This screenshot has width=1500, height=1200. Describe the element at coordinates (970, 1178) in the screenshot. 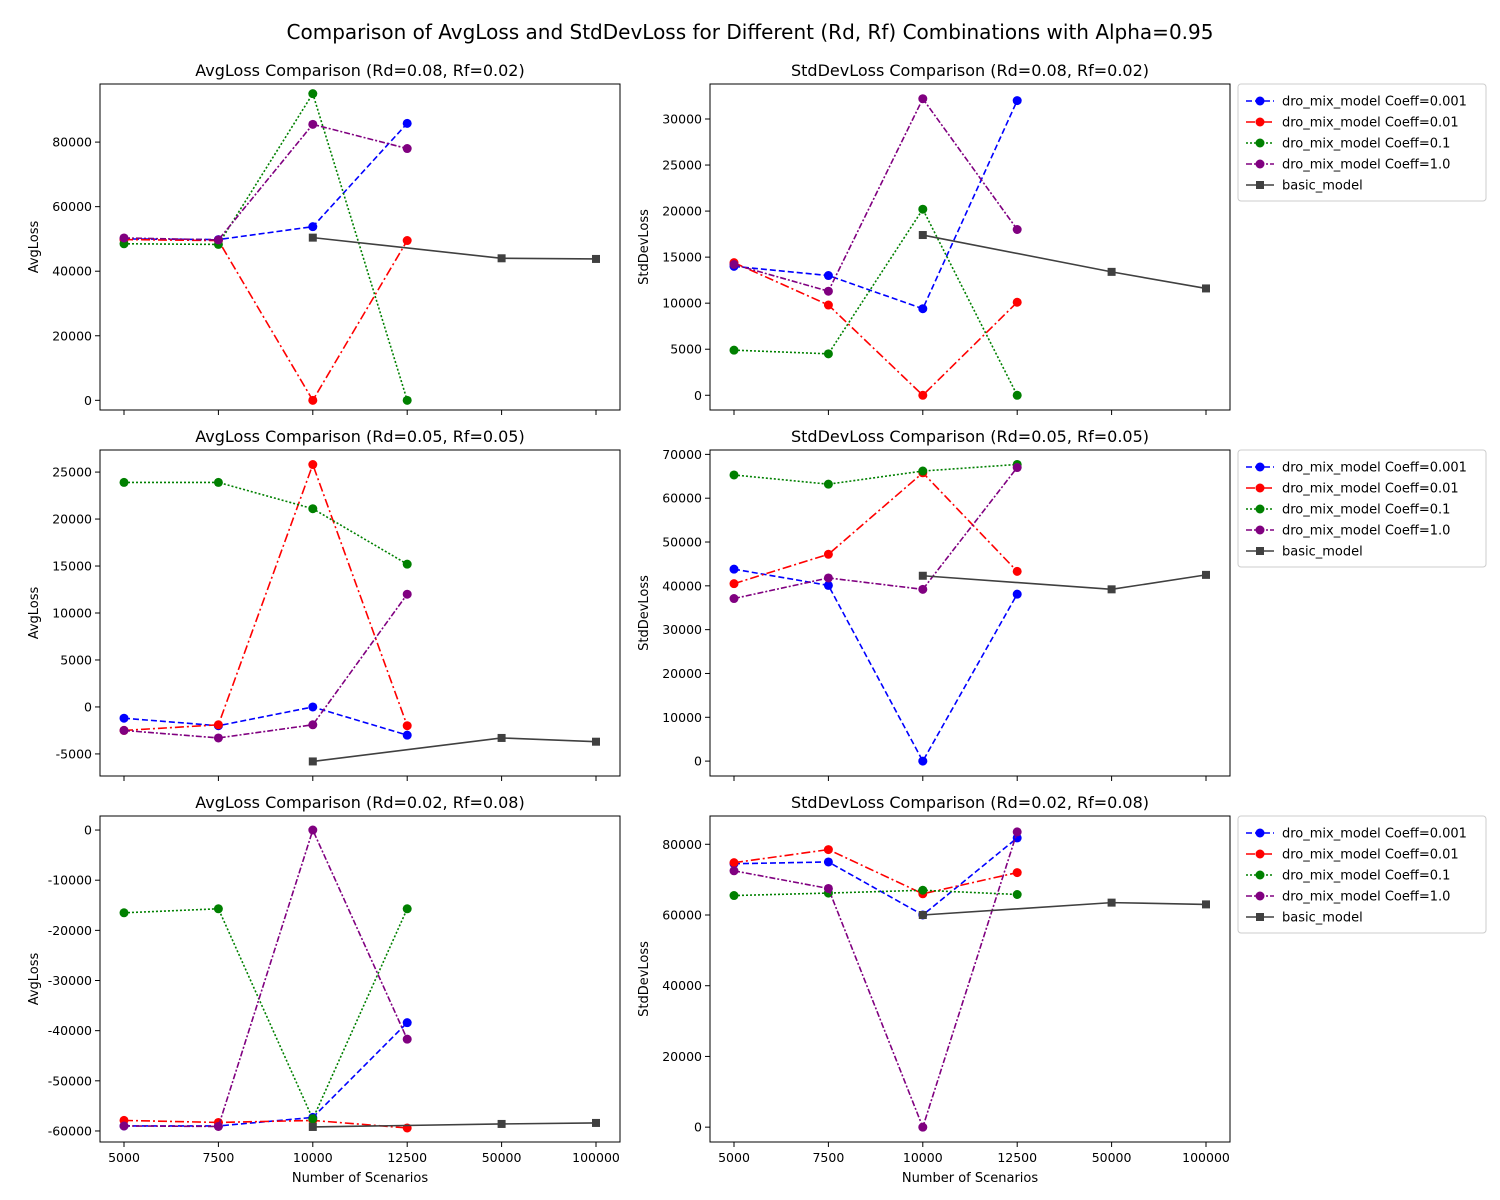

I see `x-axis-label: Number of Scenarios` at that location.